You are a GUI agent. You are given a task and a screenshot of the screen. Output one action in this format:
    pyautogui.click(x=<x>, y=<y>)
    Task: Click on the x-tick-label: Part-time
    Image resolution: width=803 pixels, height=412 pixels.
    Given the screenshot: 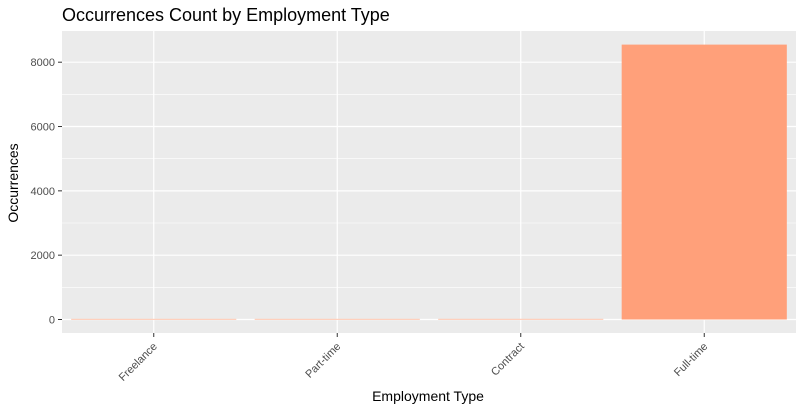 What is the action you would take?
    pyautogui.click(x=323, y=361)
    